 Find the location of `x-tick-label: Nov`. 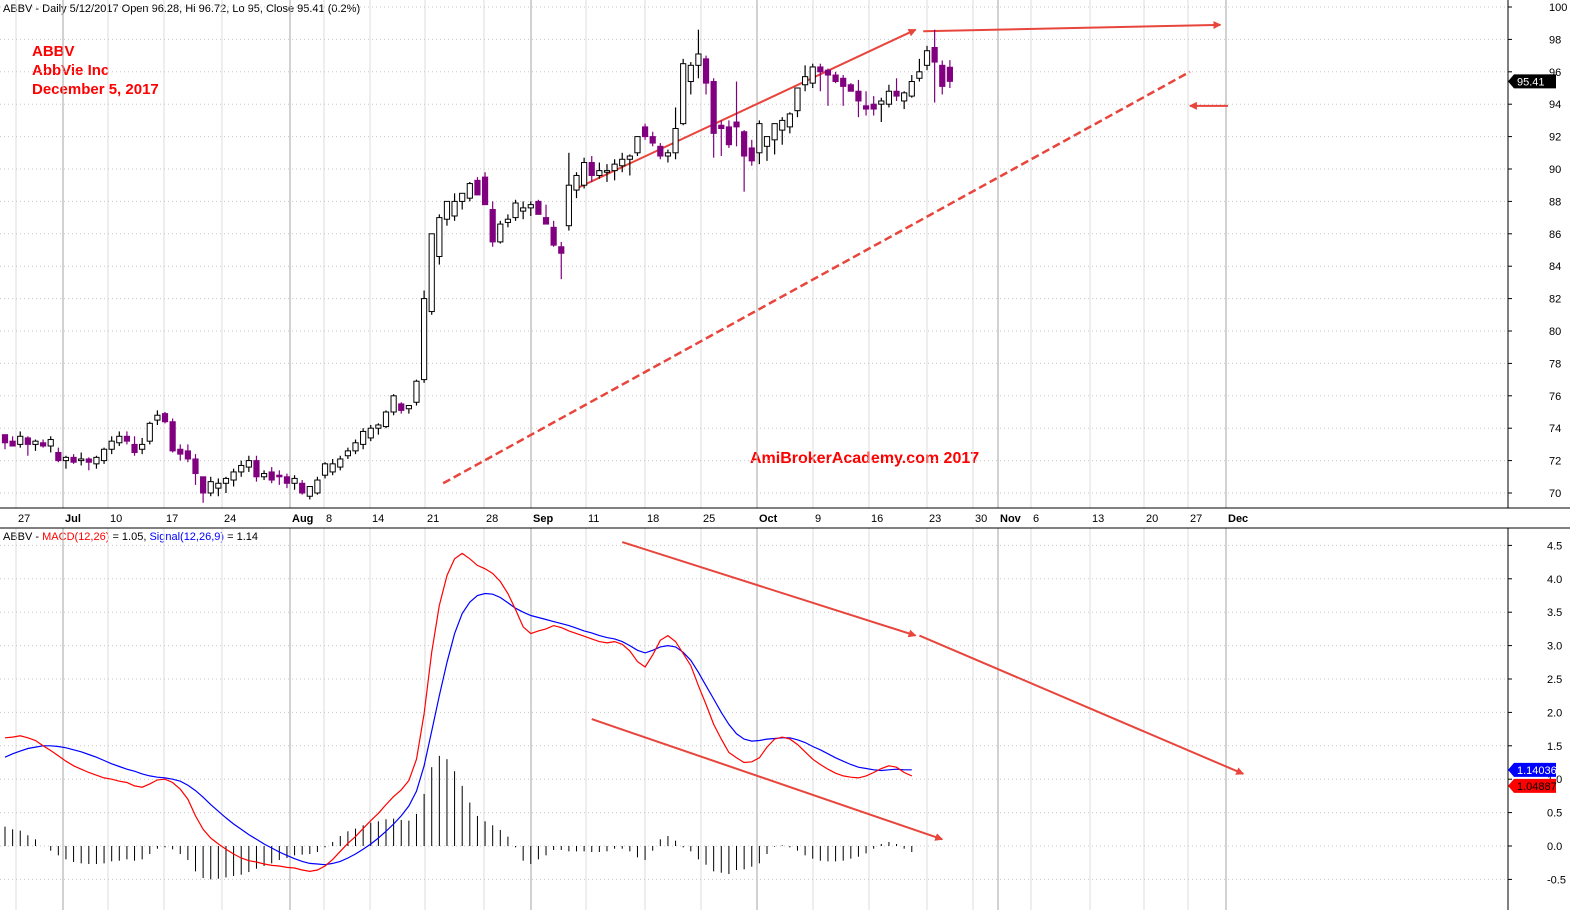

x-tick-label: Nov is located at coordinates (1011, 519).